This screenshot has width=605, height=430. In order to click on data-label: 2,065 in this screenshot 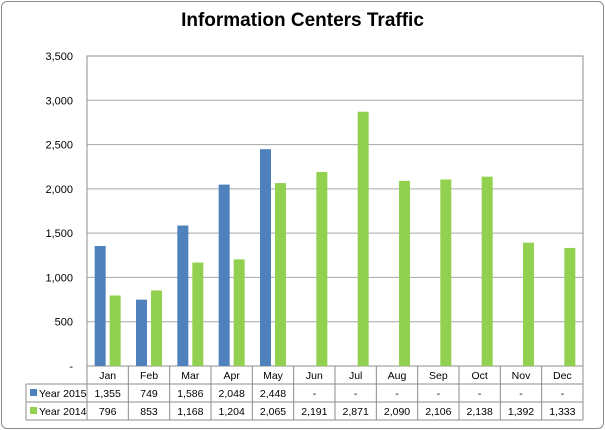, I will do `click(273, 412)`.